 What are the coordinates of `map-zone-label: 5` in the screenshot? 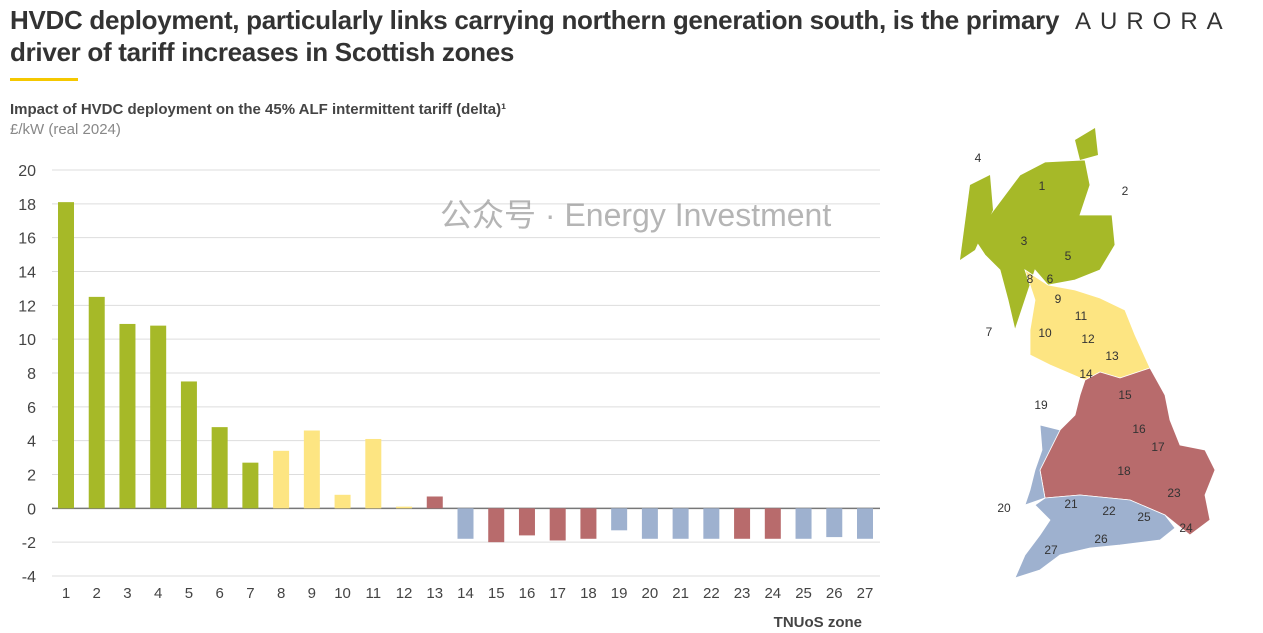 It's located at (1068, 256).